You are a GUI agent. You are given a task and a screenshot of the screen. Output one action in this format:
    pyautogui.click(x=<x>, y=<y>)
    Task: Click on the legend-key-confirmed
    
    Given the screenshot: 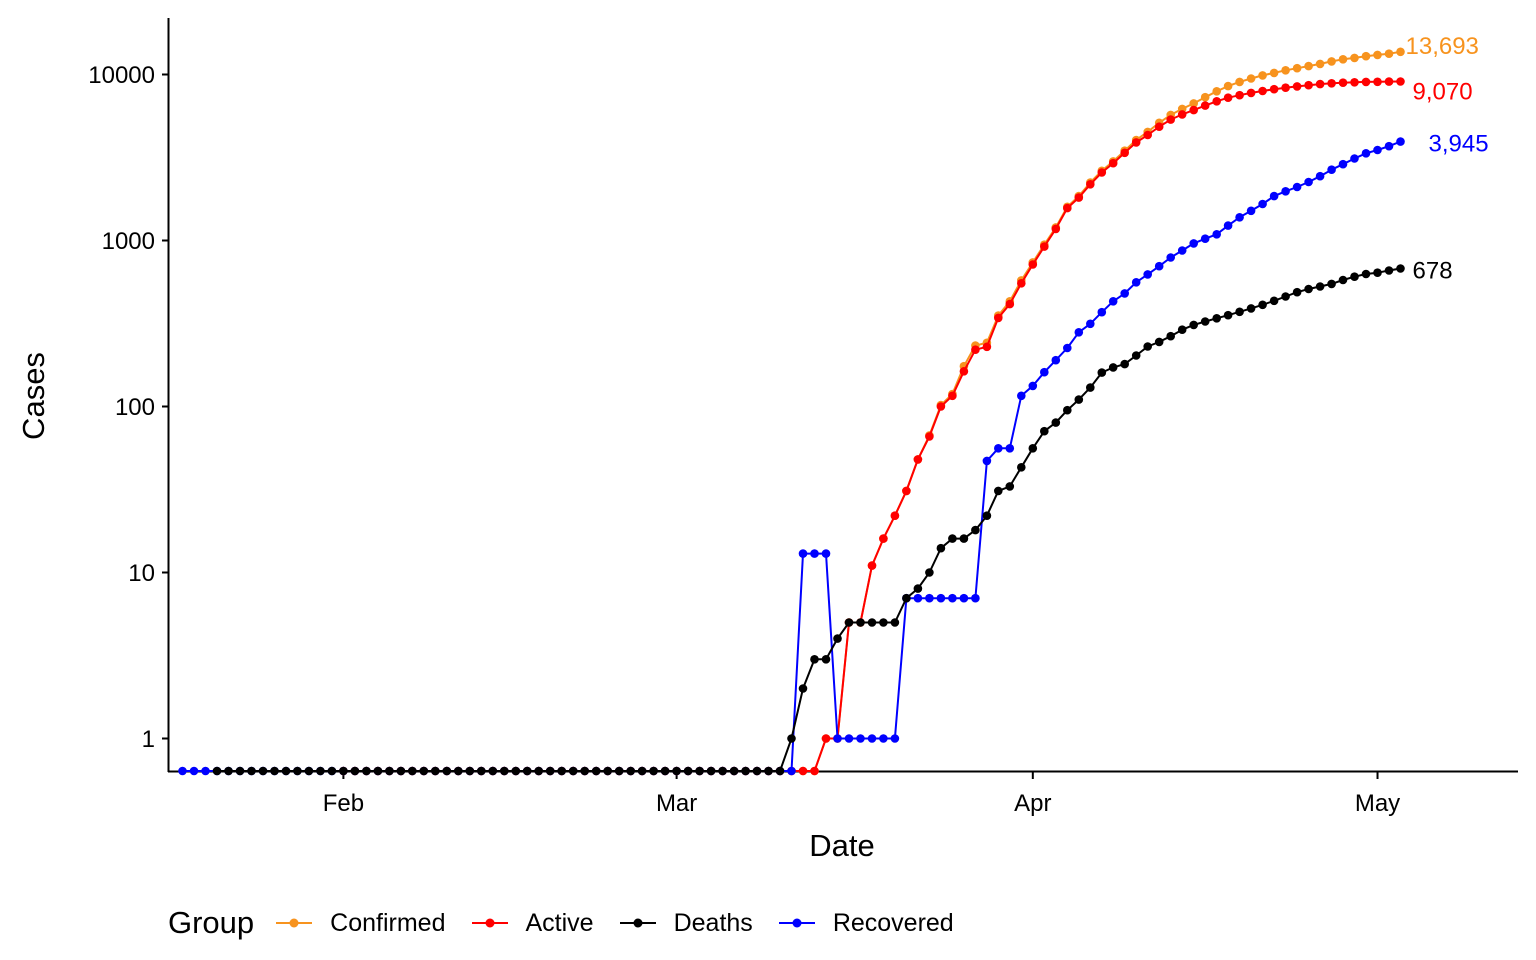 What is the action you would take?
    pyautogui.click(x=294, y=923)
    